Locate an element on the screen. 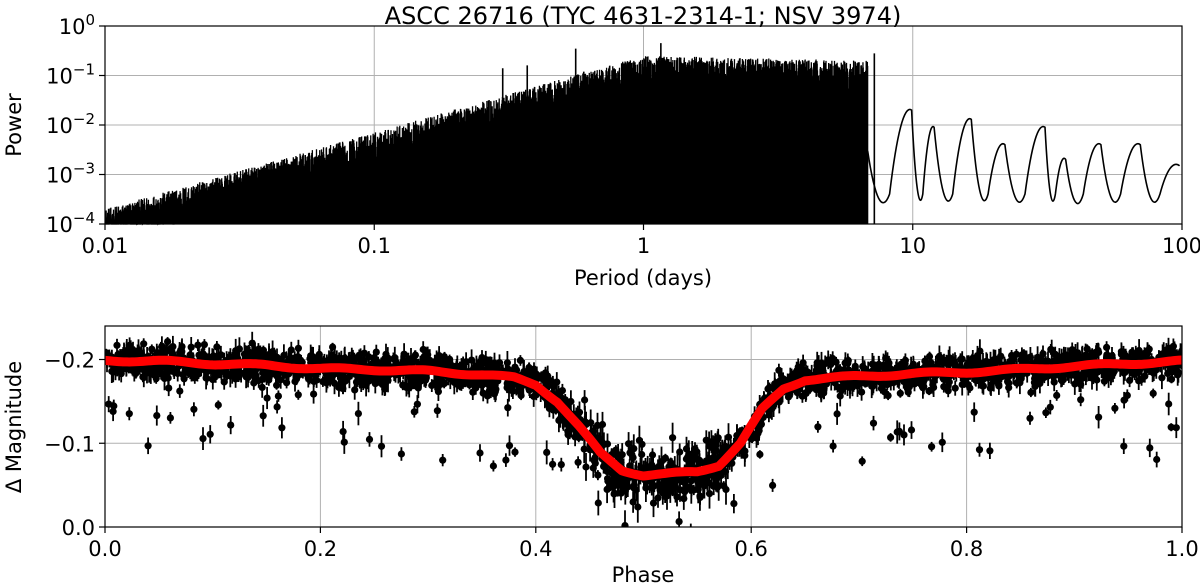 Image resolution: width=1200 pixels, height=585 pixels. lightcurve-x-tick-label: 1.0 is located at coordinates (1181, 549).